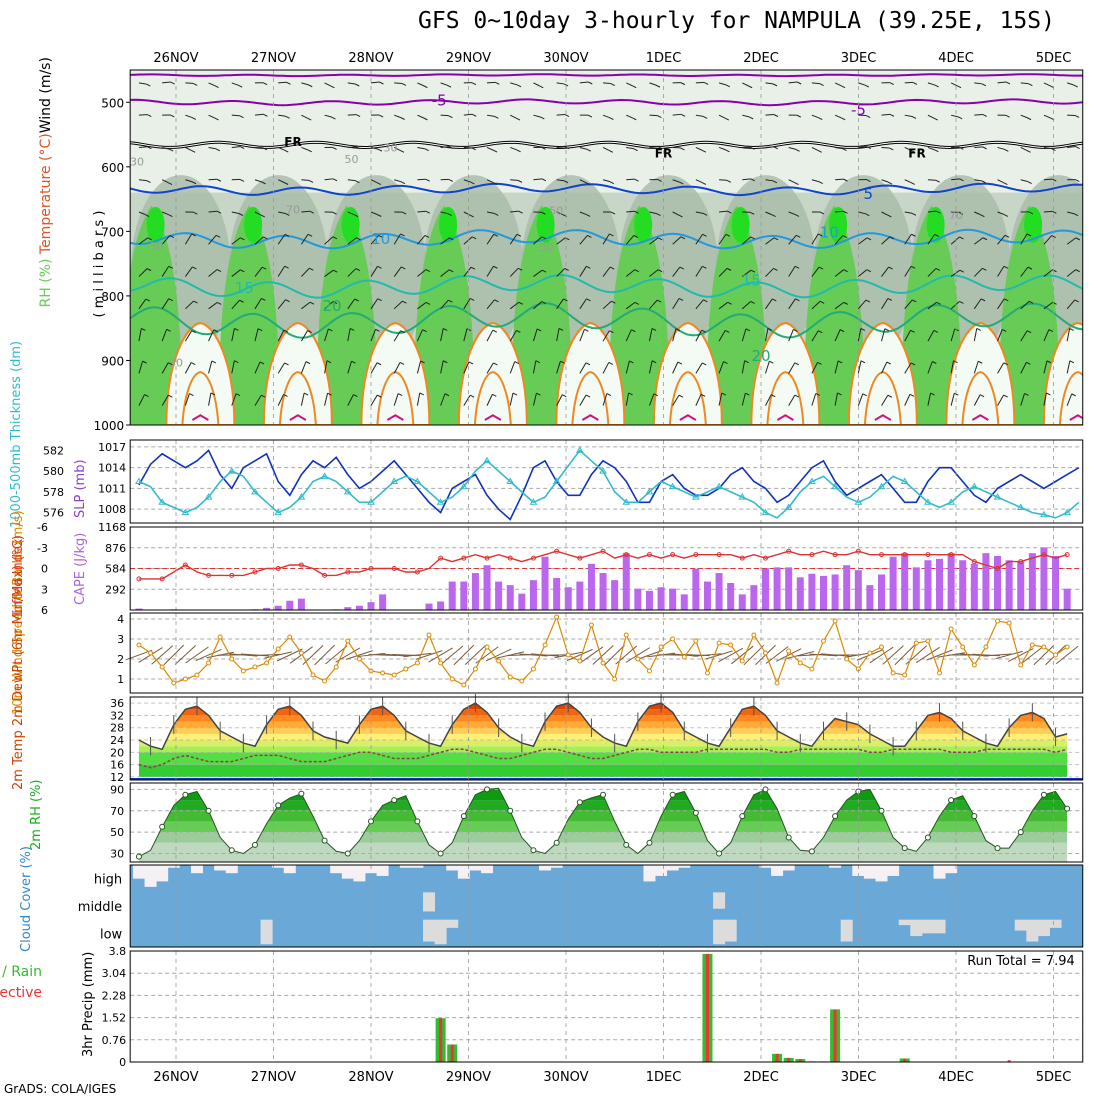 This screenshot has width=1100, height=1100. Describe the element at coordinates (117, 703) in the screenshot. I see `temp-tick-6: 36` at that location.